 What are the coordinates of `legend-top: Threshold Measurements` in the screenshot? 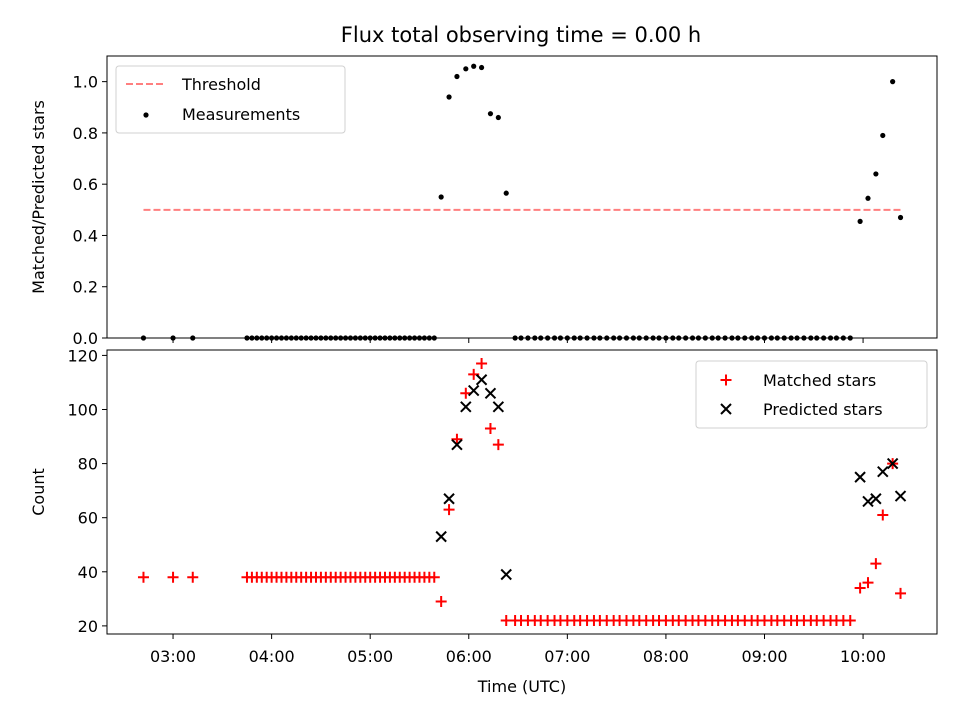 It's located at (230, 99).